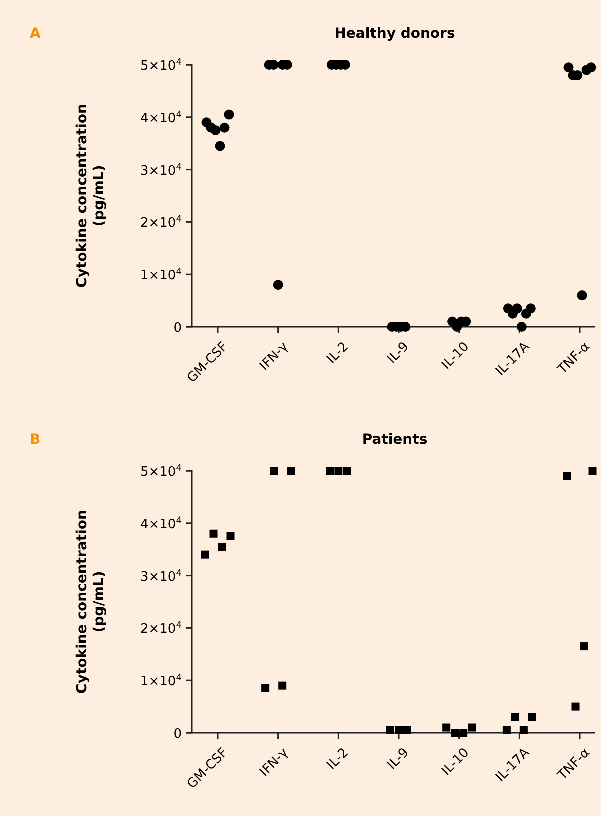 The height and width of the screenshot is (816, 601). I want to click on chart-title: Patients, so click(395, 440).